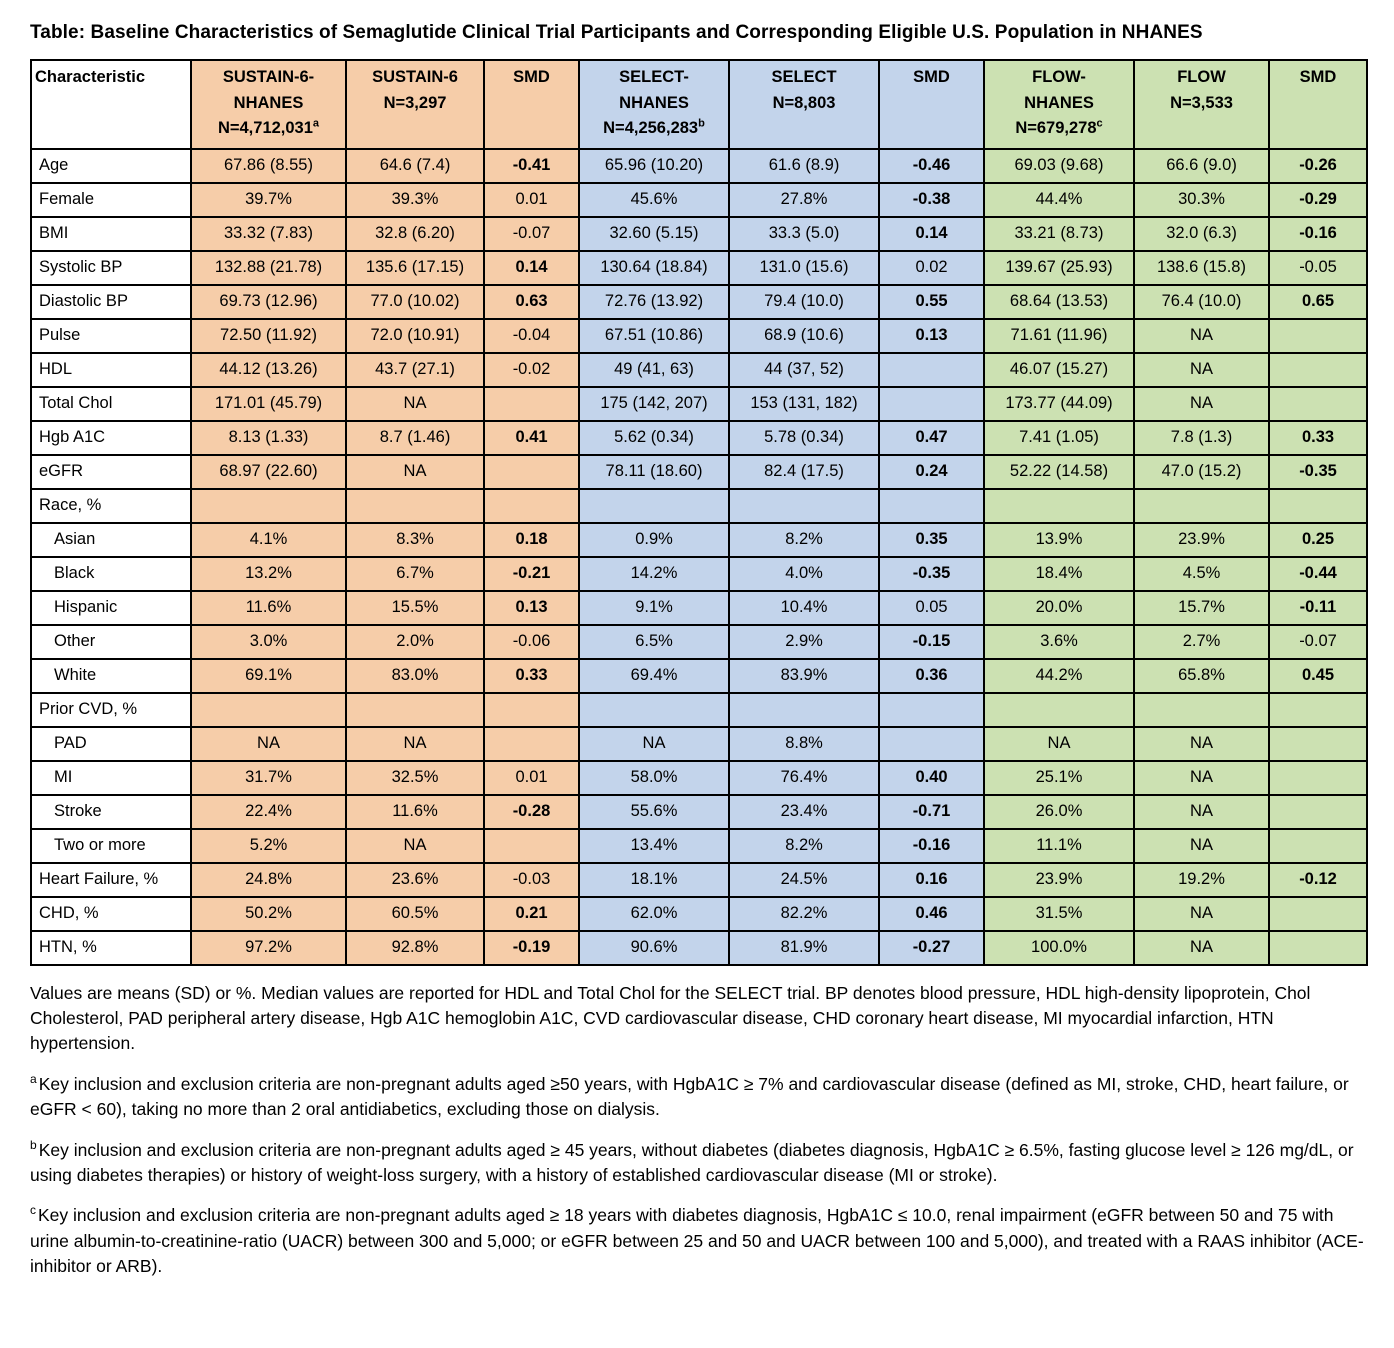 Image resolution: width=1394 pixels, height=1348 pixels. What do you see at coordinates (268, 199) in the screenshot?
I see `cell-sustain6-nhanes: 39.7%` at bounding box center [268, 199].